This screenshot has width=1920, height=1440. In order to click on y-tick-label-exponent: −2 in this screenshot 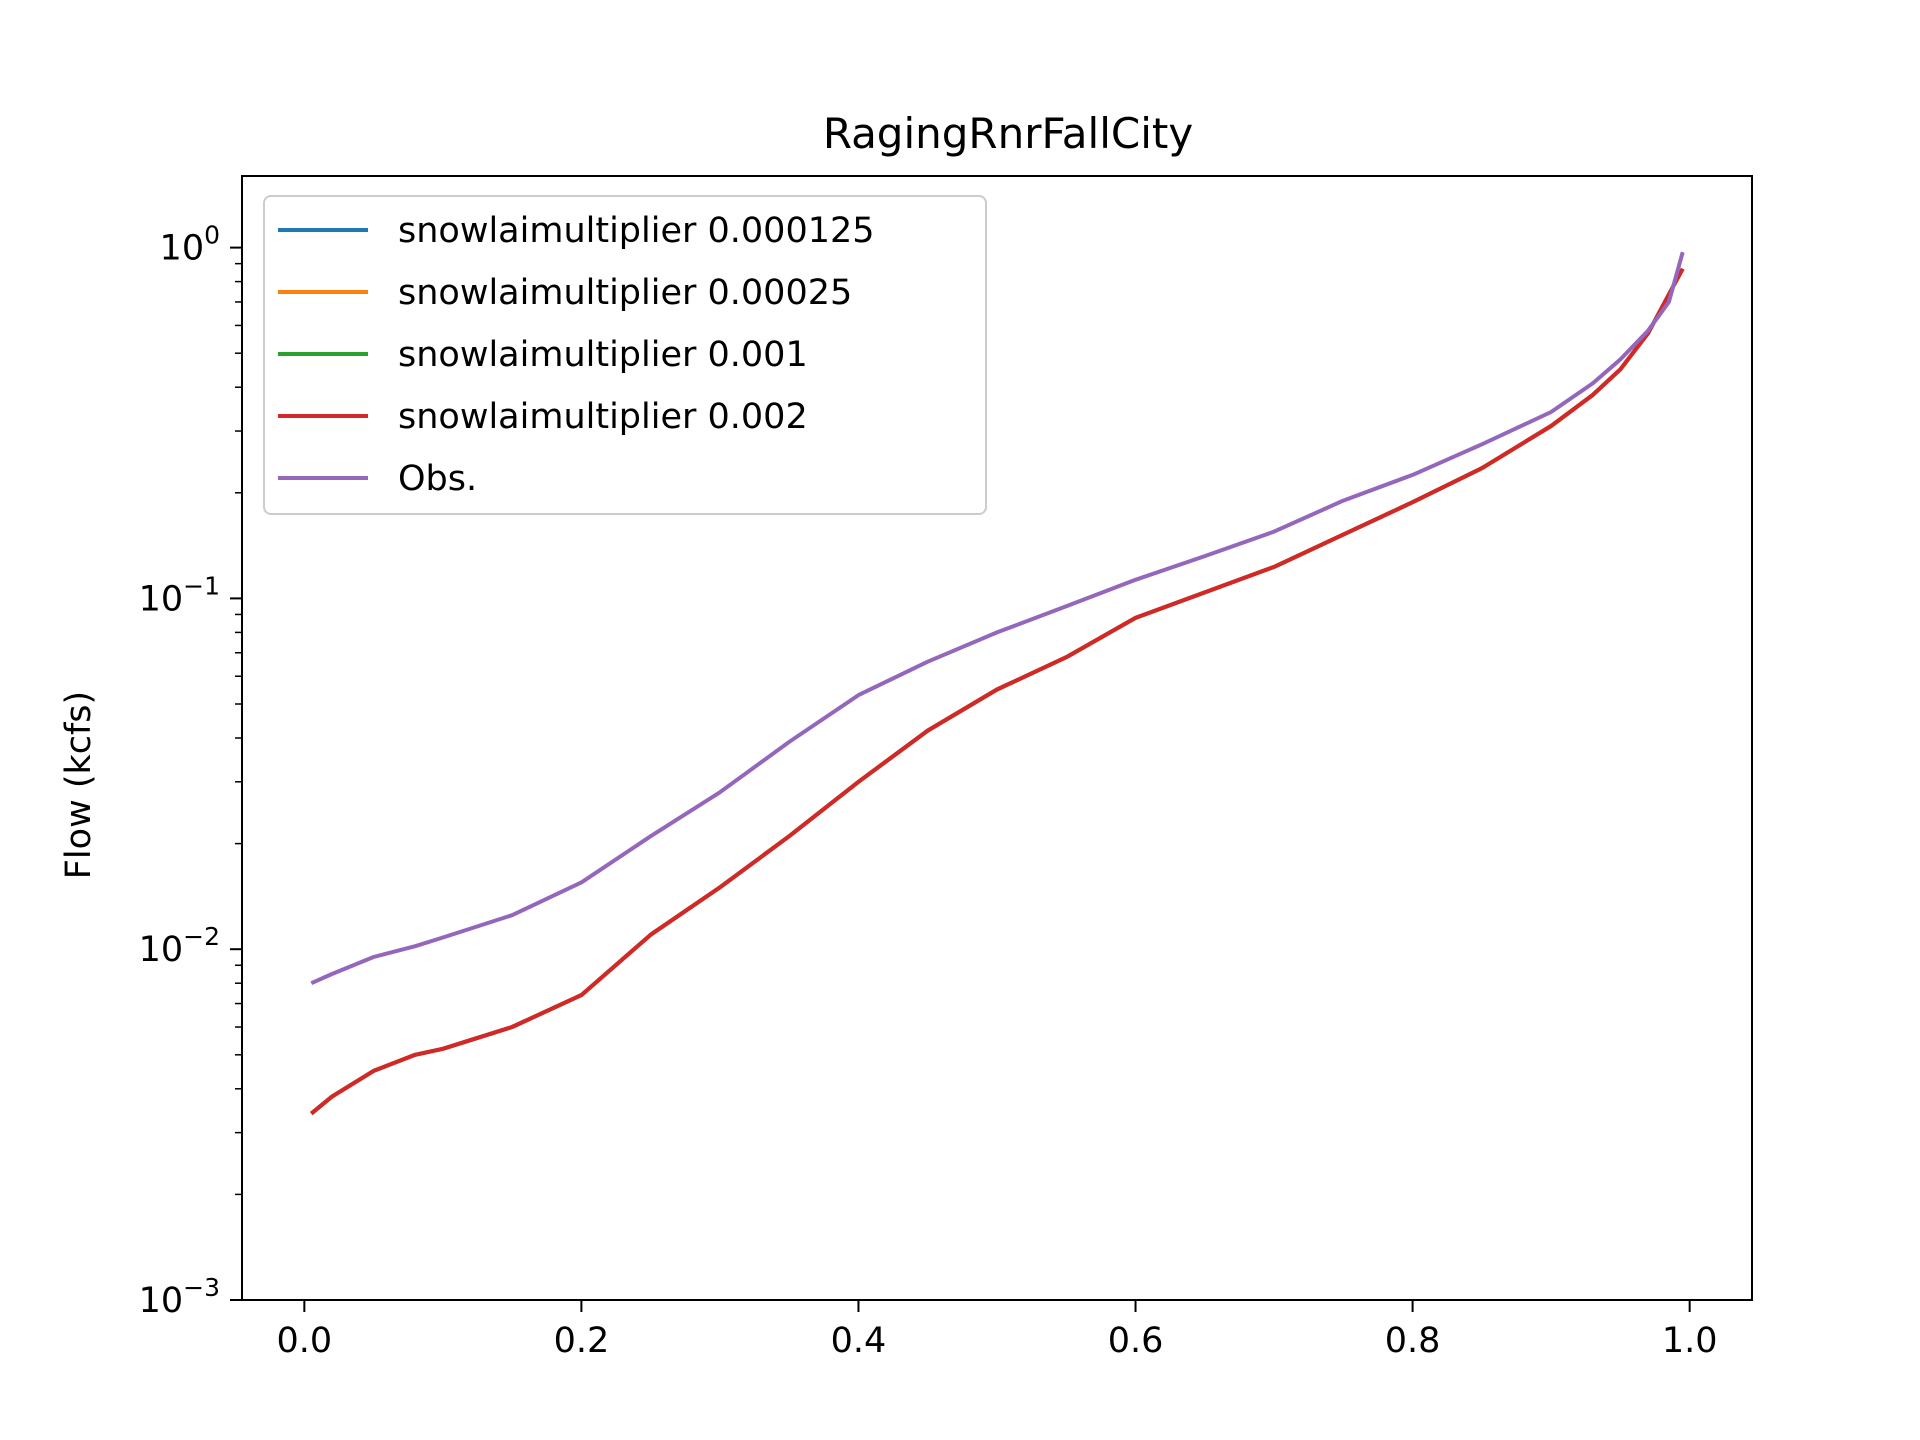, I will do `click(201, 936)`.